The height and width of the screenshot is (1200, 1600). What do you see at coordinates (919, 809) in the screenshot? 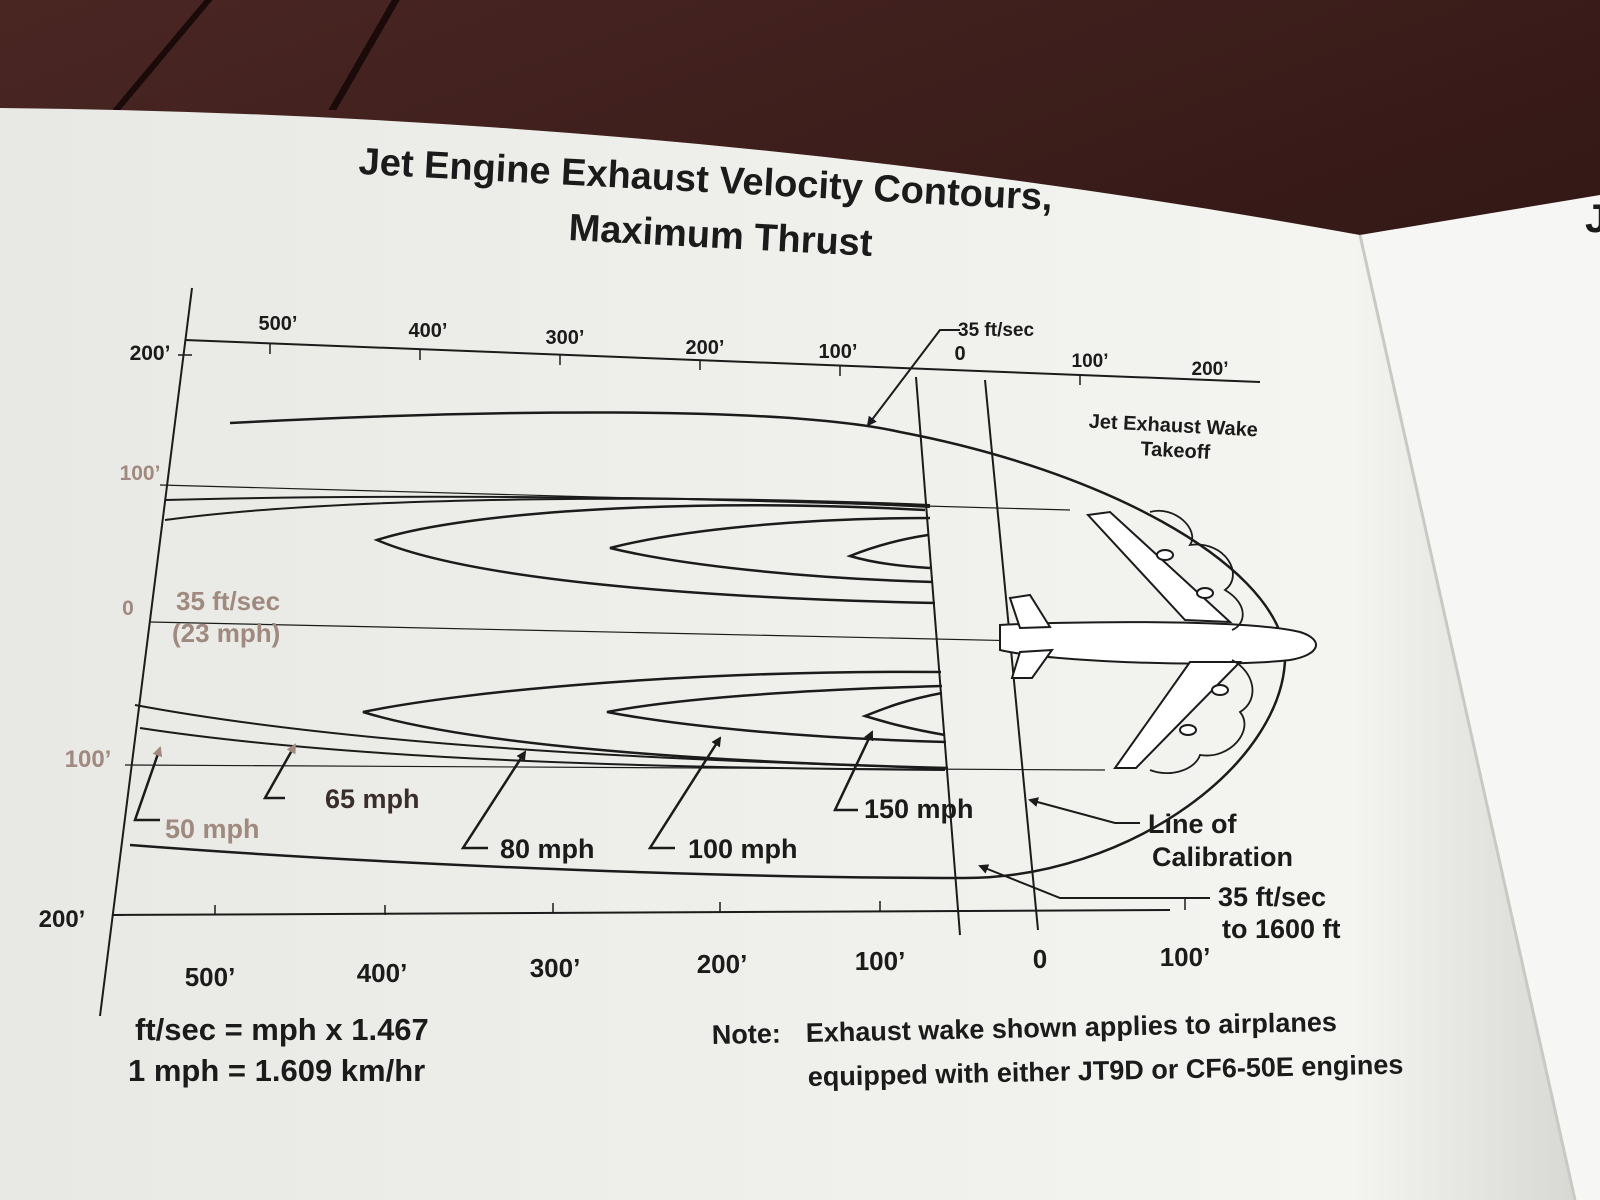
I see `label-150-mph: 150 mph` at bounding box center [919, 809].